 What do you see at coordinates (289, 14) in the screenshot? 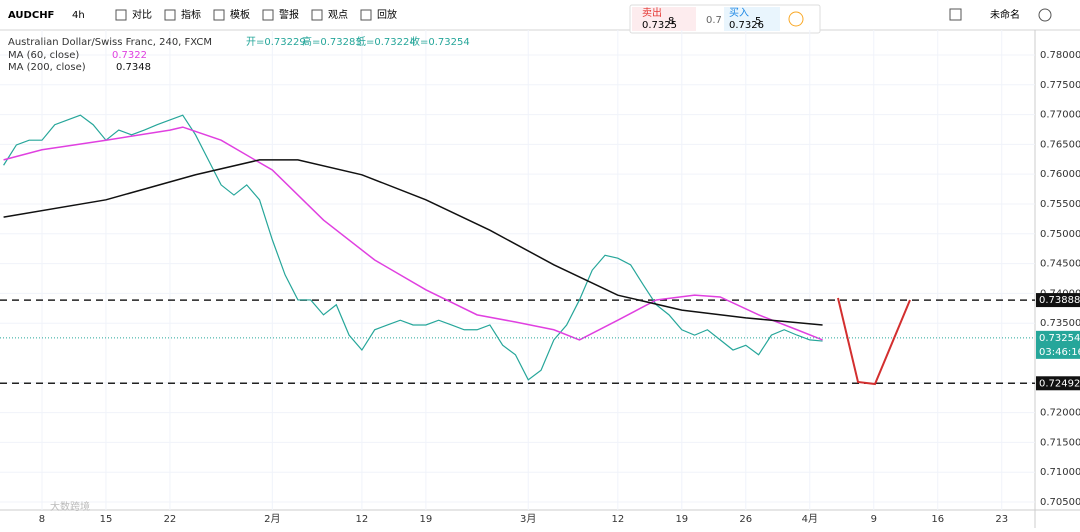
I see `toolbar-item: 警报` at bounding box center [289, 14].